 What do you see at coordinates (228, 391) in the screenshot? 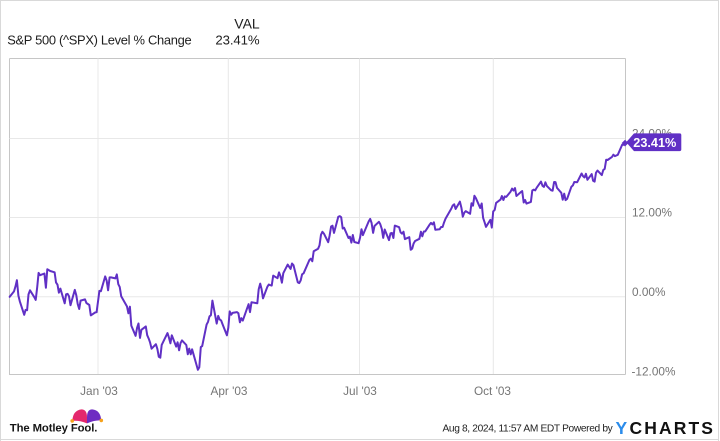
I see `svg-text: Apr '03` at bounding box center [228, 391].